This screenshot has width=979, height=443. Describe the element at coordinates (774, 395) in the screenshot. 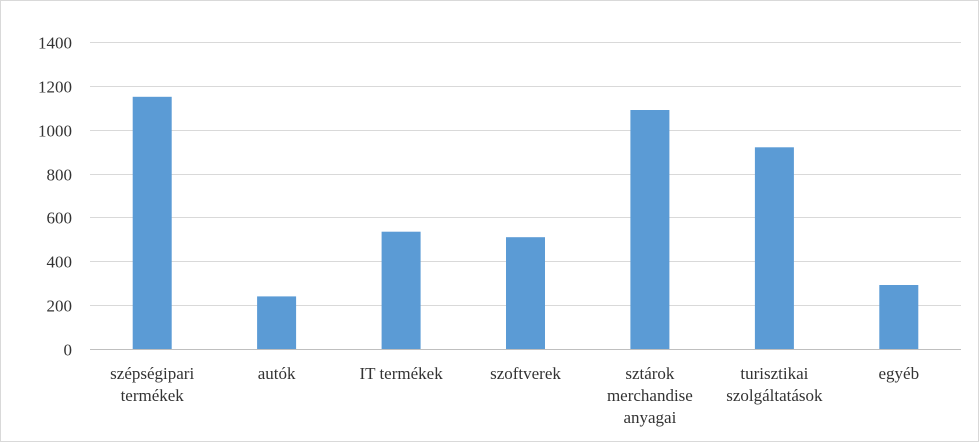

I see `x-category-label-line: szolgáltatások` at that location.